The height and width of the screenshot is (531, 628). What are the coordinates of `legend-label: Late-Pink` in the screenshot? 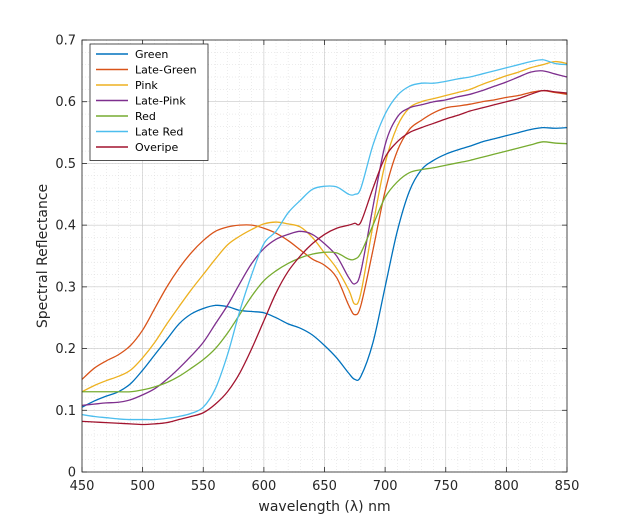 It's located at (160, 101).